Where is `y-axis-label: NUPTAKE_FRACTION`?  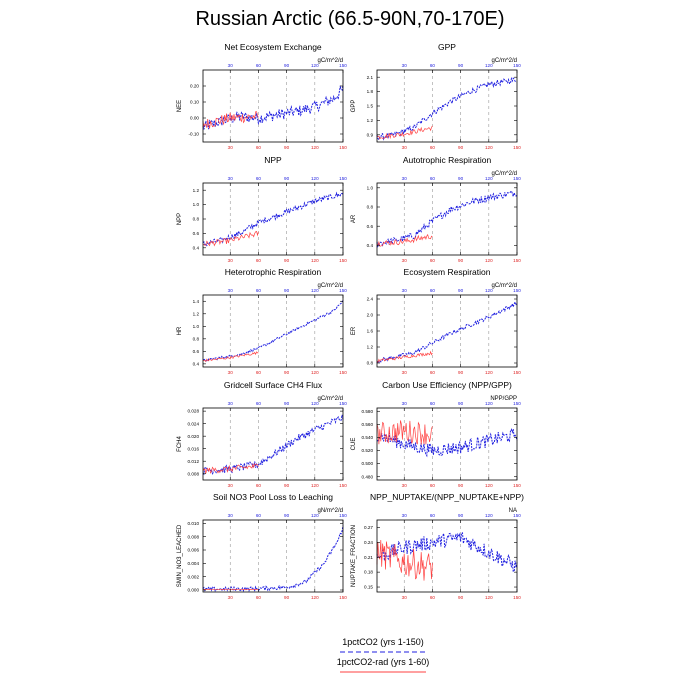
y-axis-label: NUPTAKE_FRACTION is located at coordinates (354, 556).